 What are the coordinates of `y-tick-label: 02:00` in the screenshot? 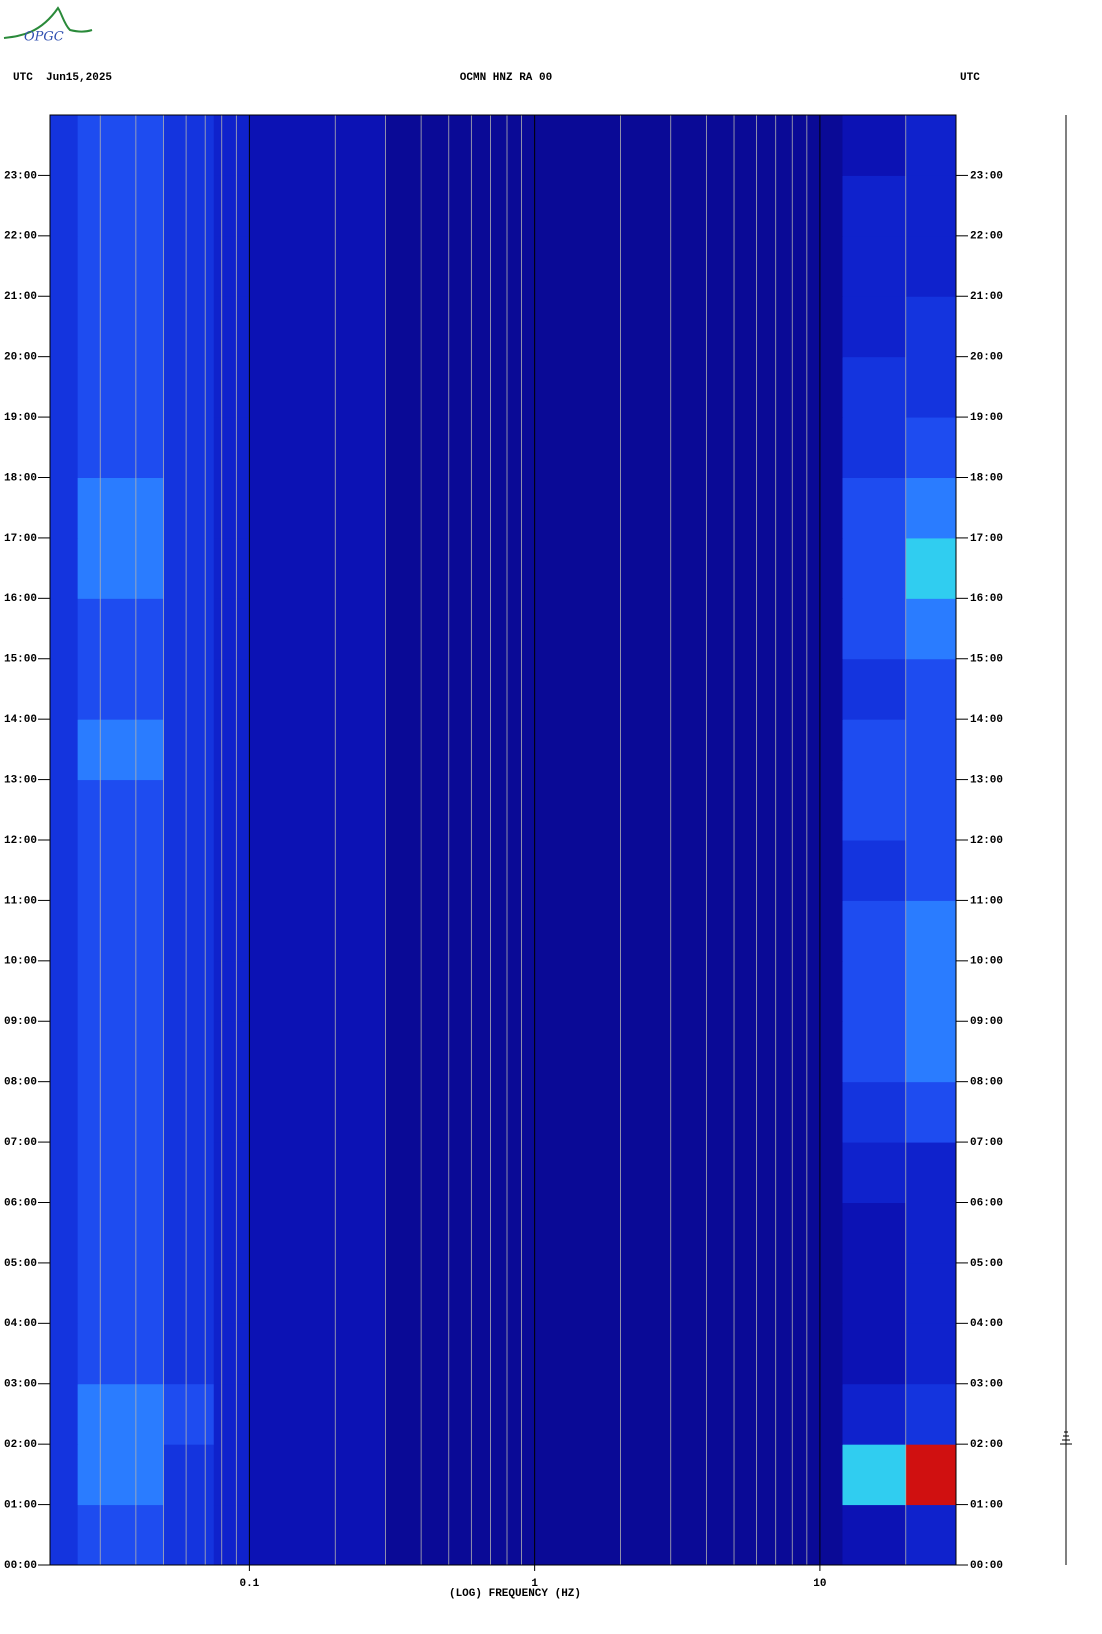 It's located at (20, 1445).